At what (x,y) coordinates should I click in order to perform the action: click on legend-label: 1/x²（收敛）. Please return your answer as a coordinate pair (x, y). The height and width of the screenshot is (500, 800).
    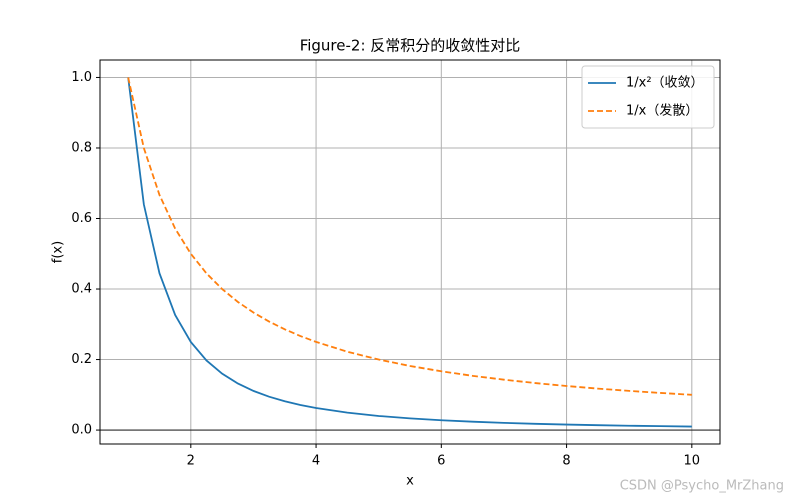
    Looking at the image, I should click on (665, 83).